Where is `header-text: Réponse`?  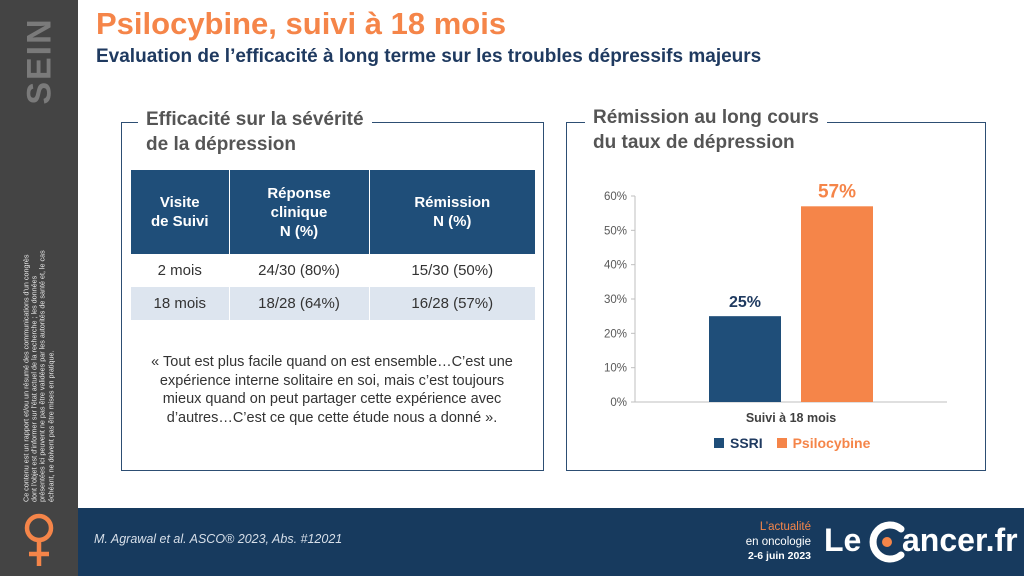 header-text: Réponse is located at coordinates (299, 193).